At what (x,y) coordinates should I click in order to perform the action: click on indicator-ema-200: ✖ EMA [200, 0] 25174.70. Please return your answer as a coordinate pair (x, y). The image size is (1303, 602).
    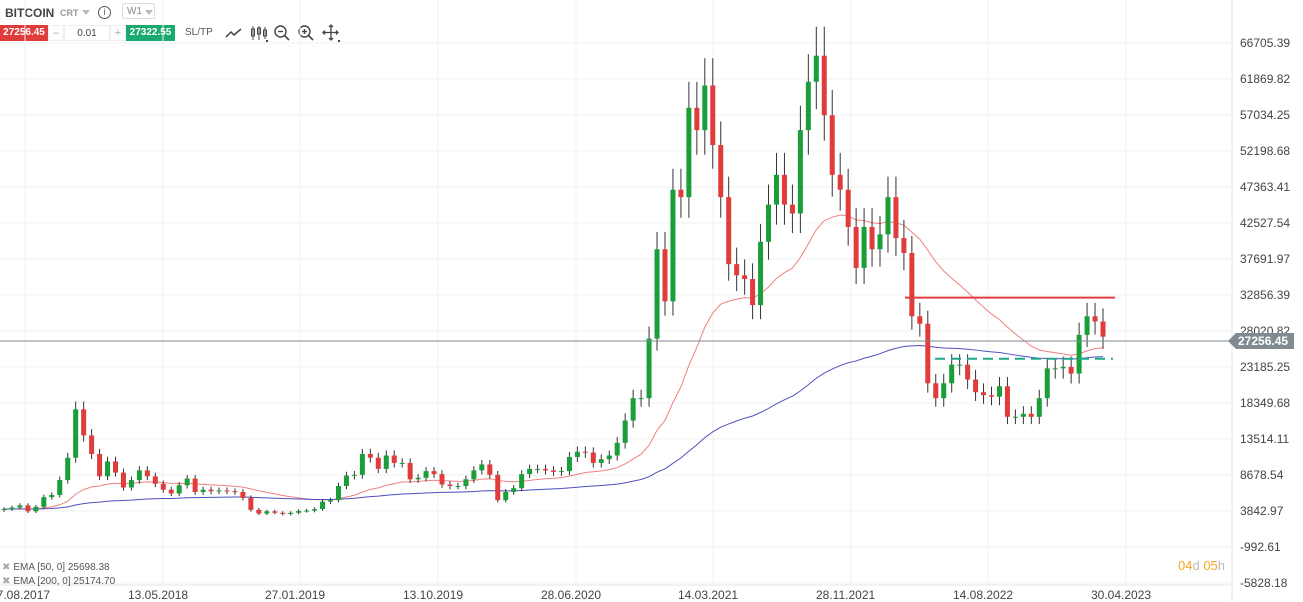
    Looking at the image, I should click on (58, 581).